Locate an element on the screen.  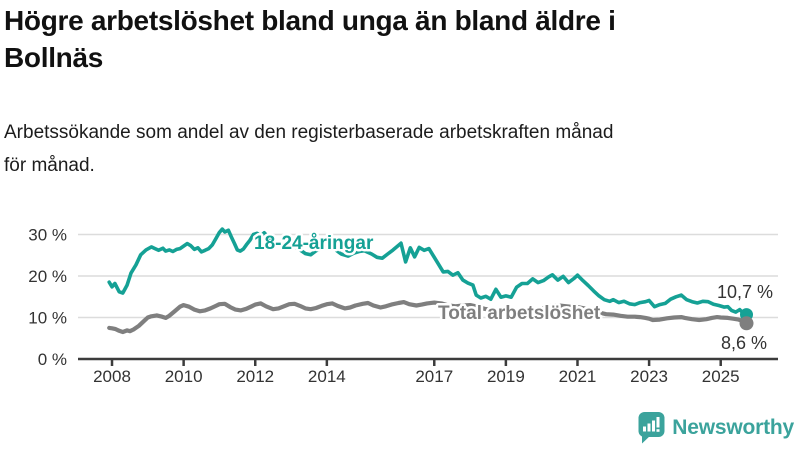
x-axis-tick-label: 2019 is located at coordinates (506, 376).